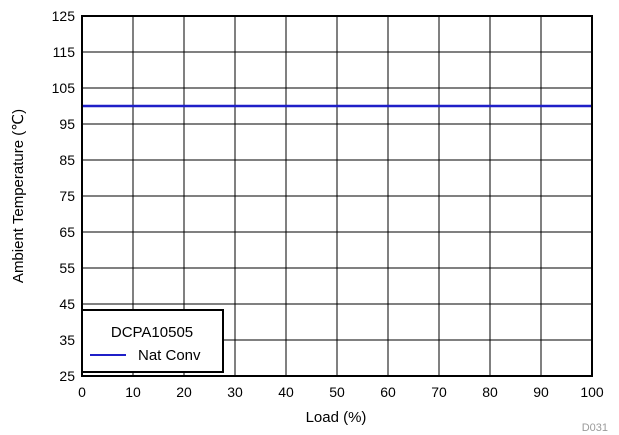 Image resolution: width=619 pixels, height=435 pixels. Describe the element at coordinates (67, 196) in the screenshot. I see `y-tick-label: 75` at that location.